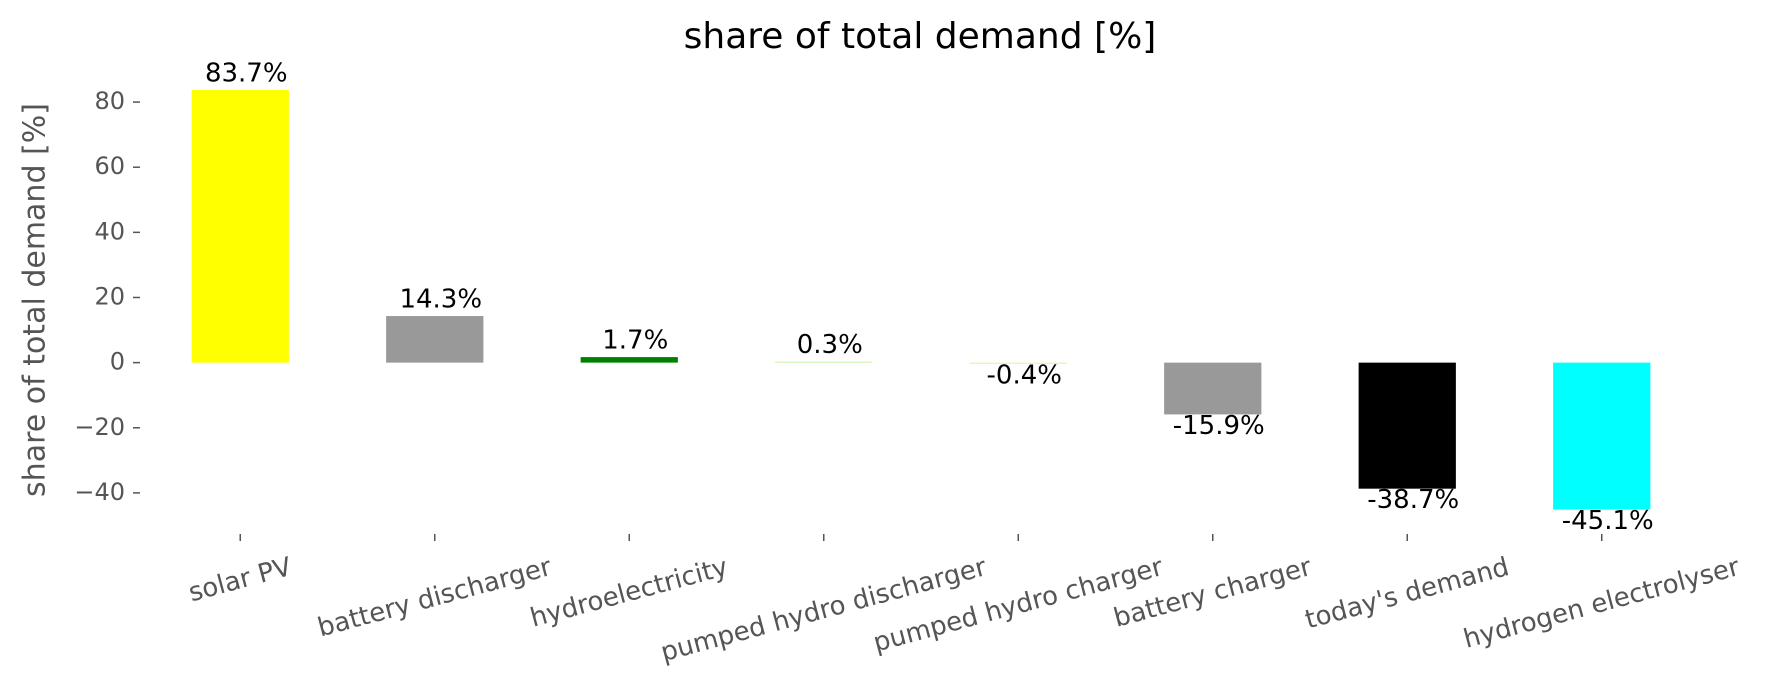 This screenshot has height=693, width=1765. What do you see at coordinates (1219, 426) in the screenshot?
I see `value-label: -15.9%` at bounding box center [1219, 426].